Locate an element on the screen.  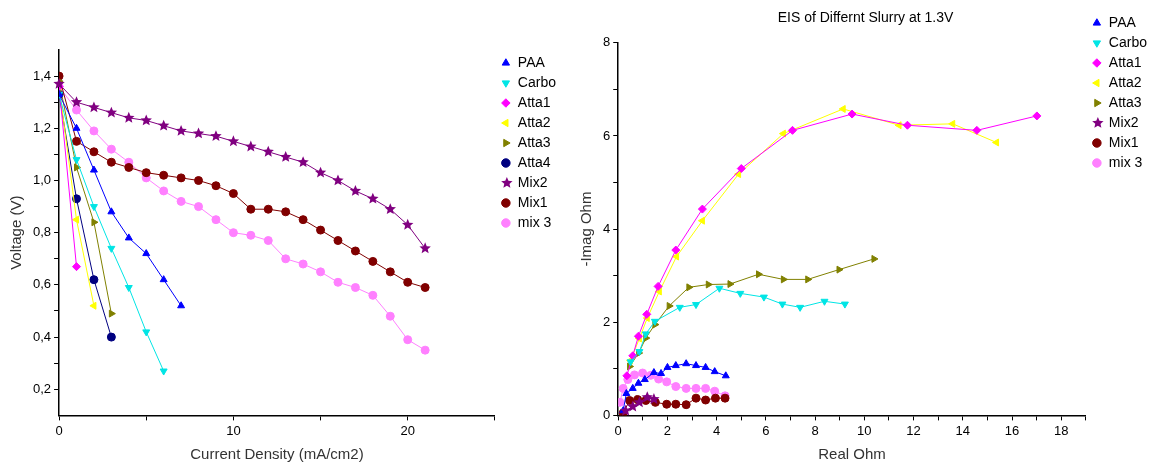
x-tick-label: 4 is located at coordinates (717, 430).